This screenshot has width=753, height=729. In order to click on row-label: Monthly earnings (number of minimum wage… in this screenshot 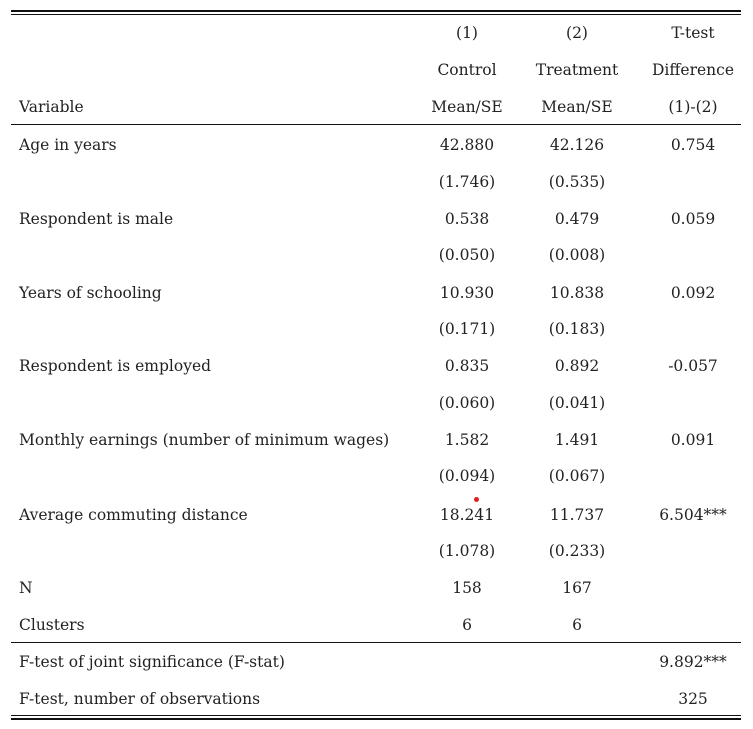, I will do `click(204, 440)`.